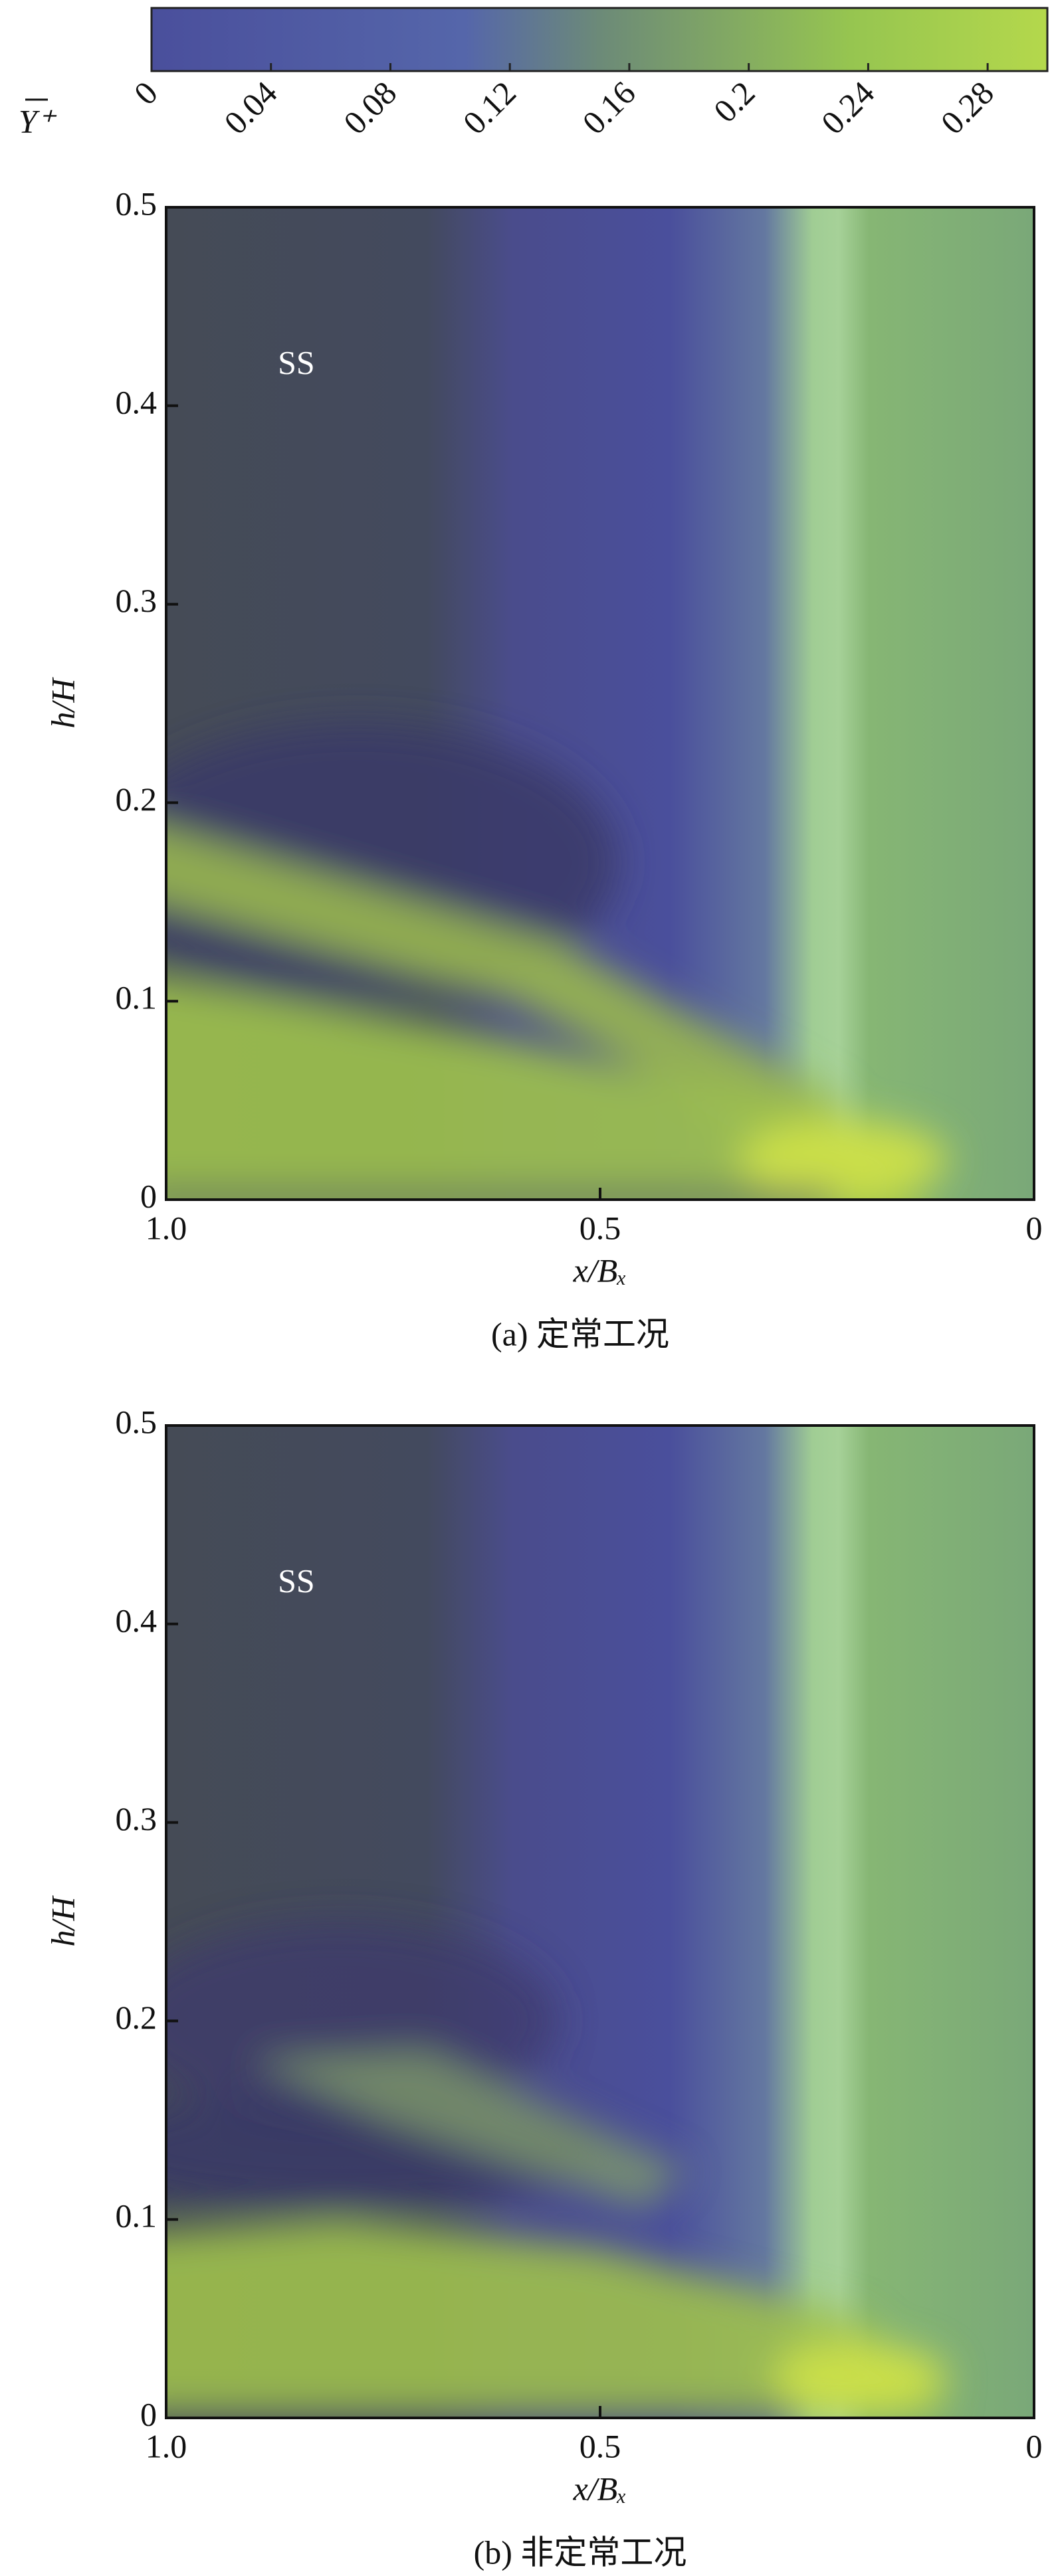 This screenshot has width=1054, height=2576. Describe the element at coordinates (489, 107) in the screenshot. I see `colorbar-tick-label: 0.12` at that location.